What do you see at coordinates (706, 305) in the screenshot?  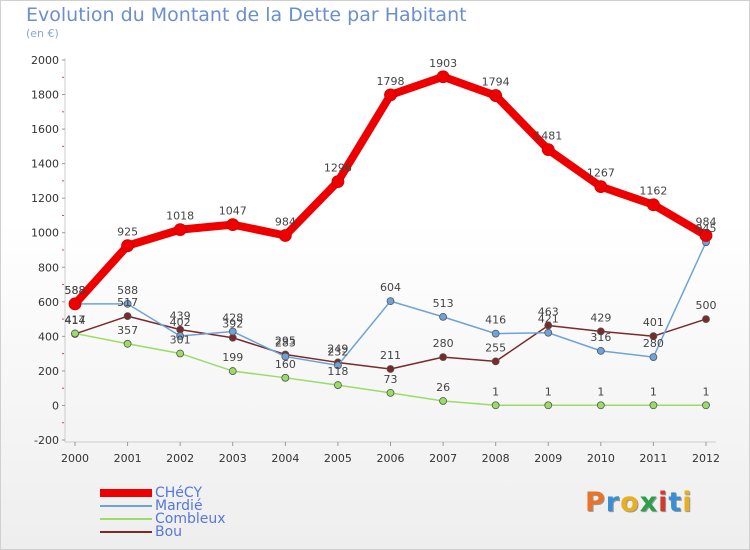 I see `data-label: 500` at bounding box center [706, 305].